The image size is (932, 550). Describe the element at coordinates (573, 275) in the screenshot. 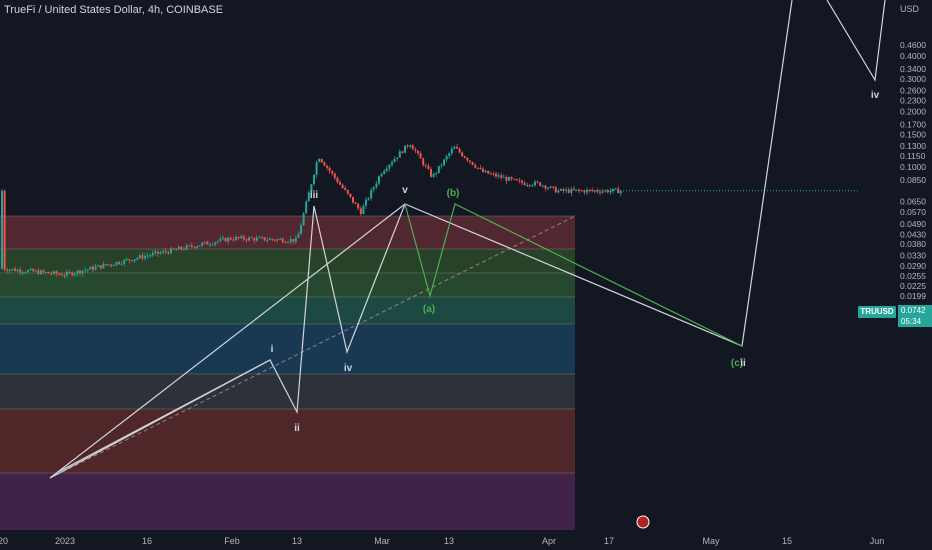

I see `wave-abc-path` at that location.